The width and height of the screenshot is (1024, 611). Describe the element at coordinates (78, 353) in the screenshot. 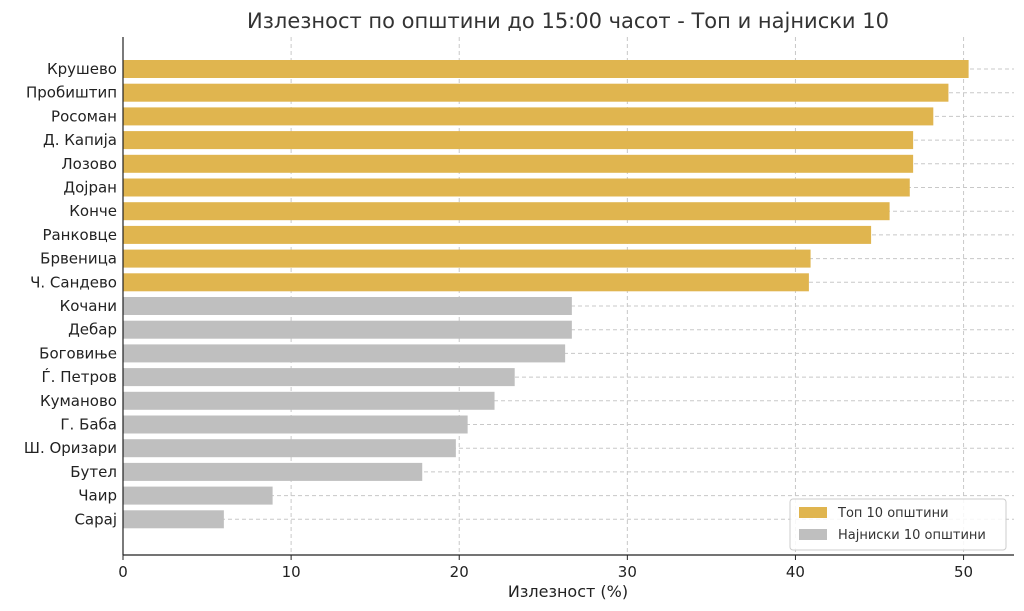

I see `category-label: Боговиње` at that location.